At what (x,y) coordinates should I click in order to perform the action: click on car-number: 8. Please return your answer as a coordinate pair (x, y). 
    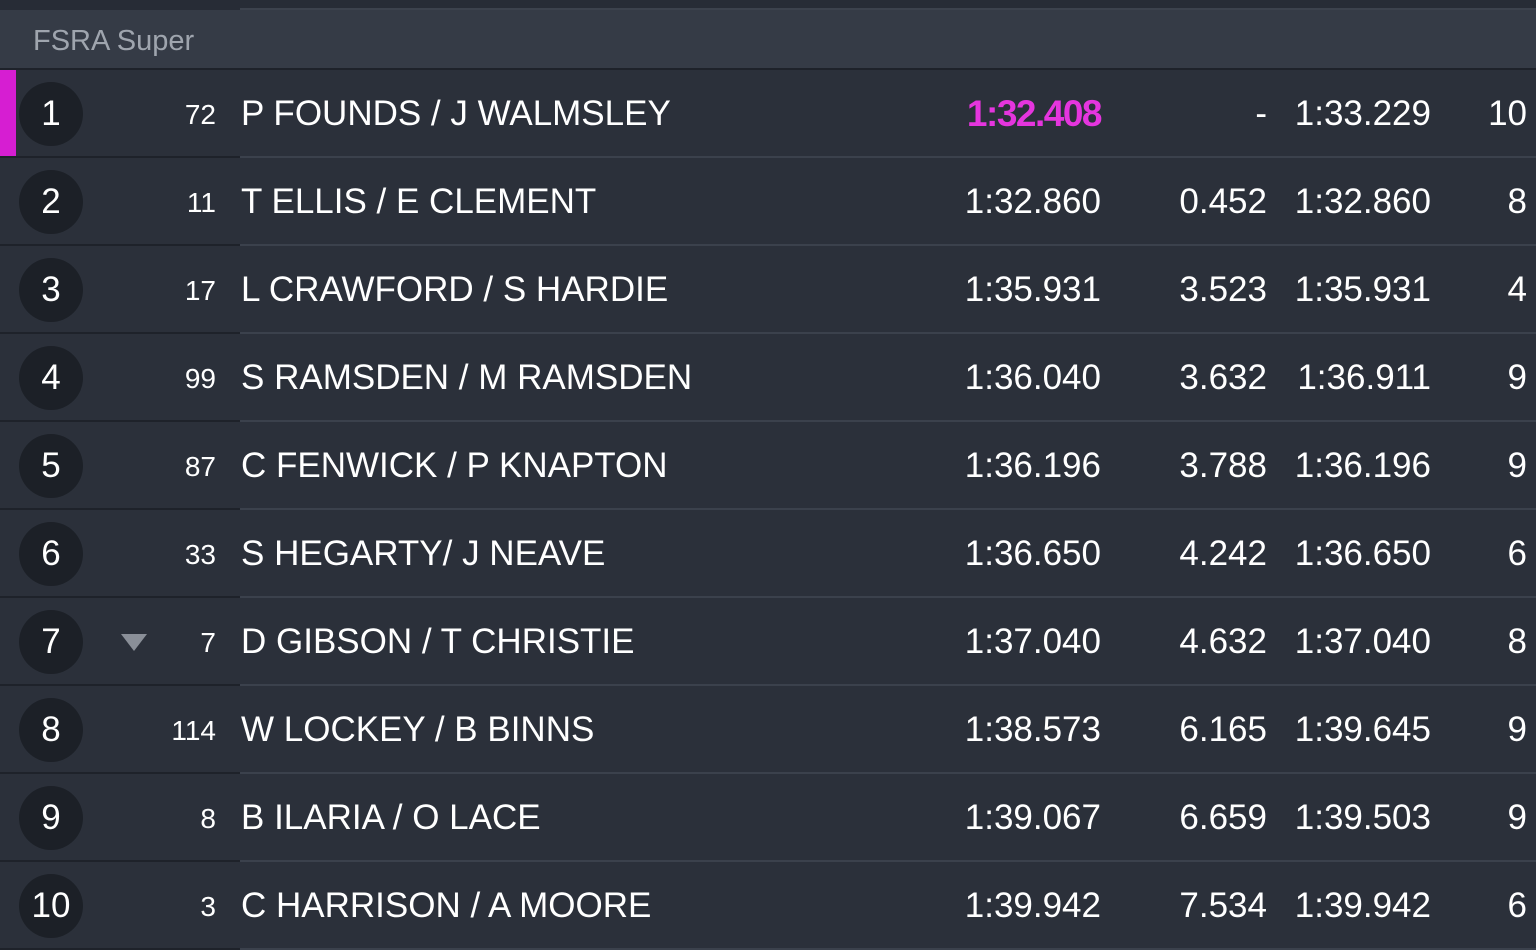
    Looking at the image, I should click on (208, 818).